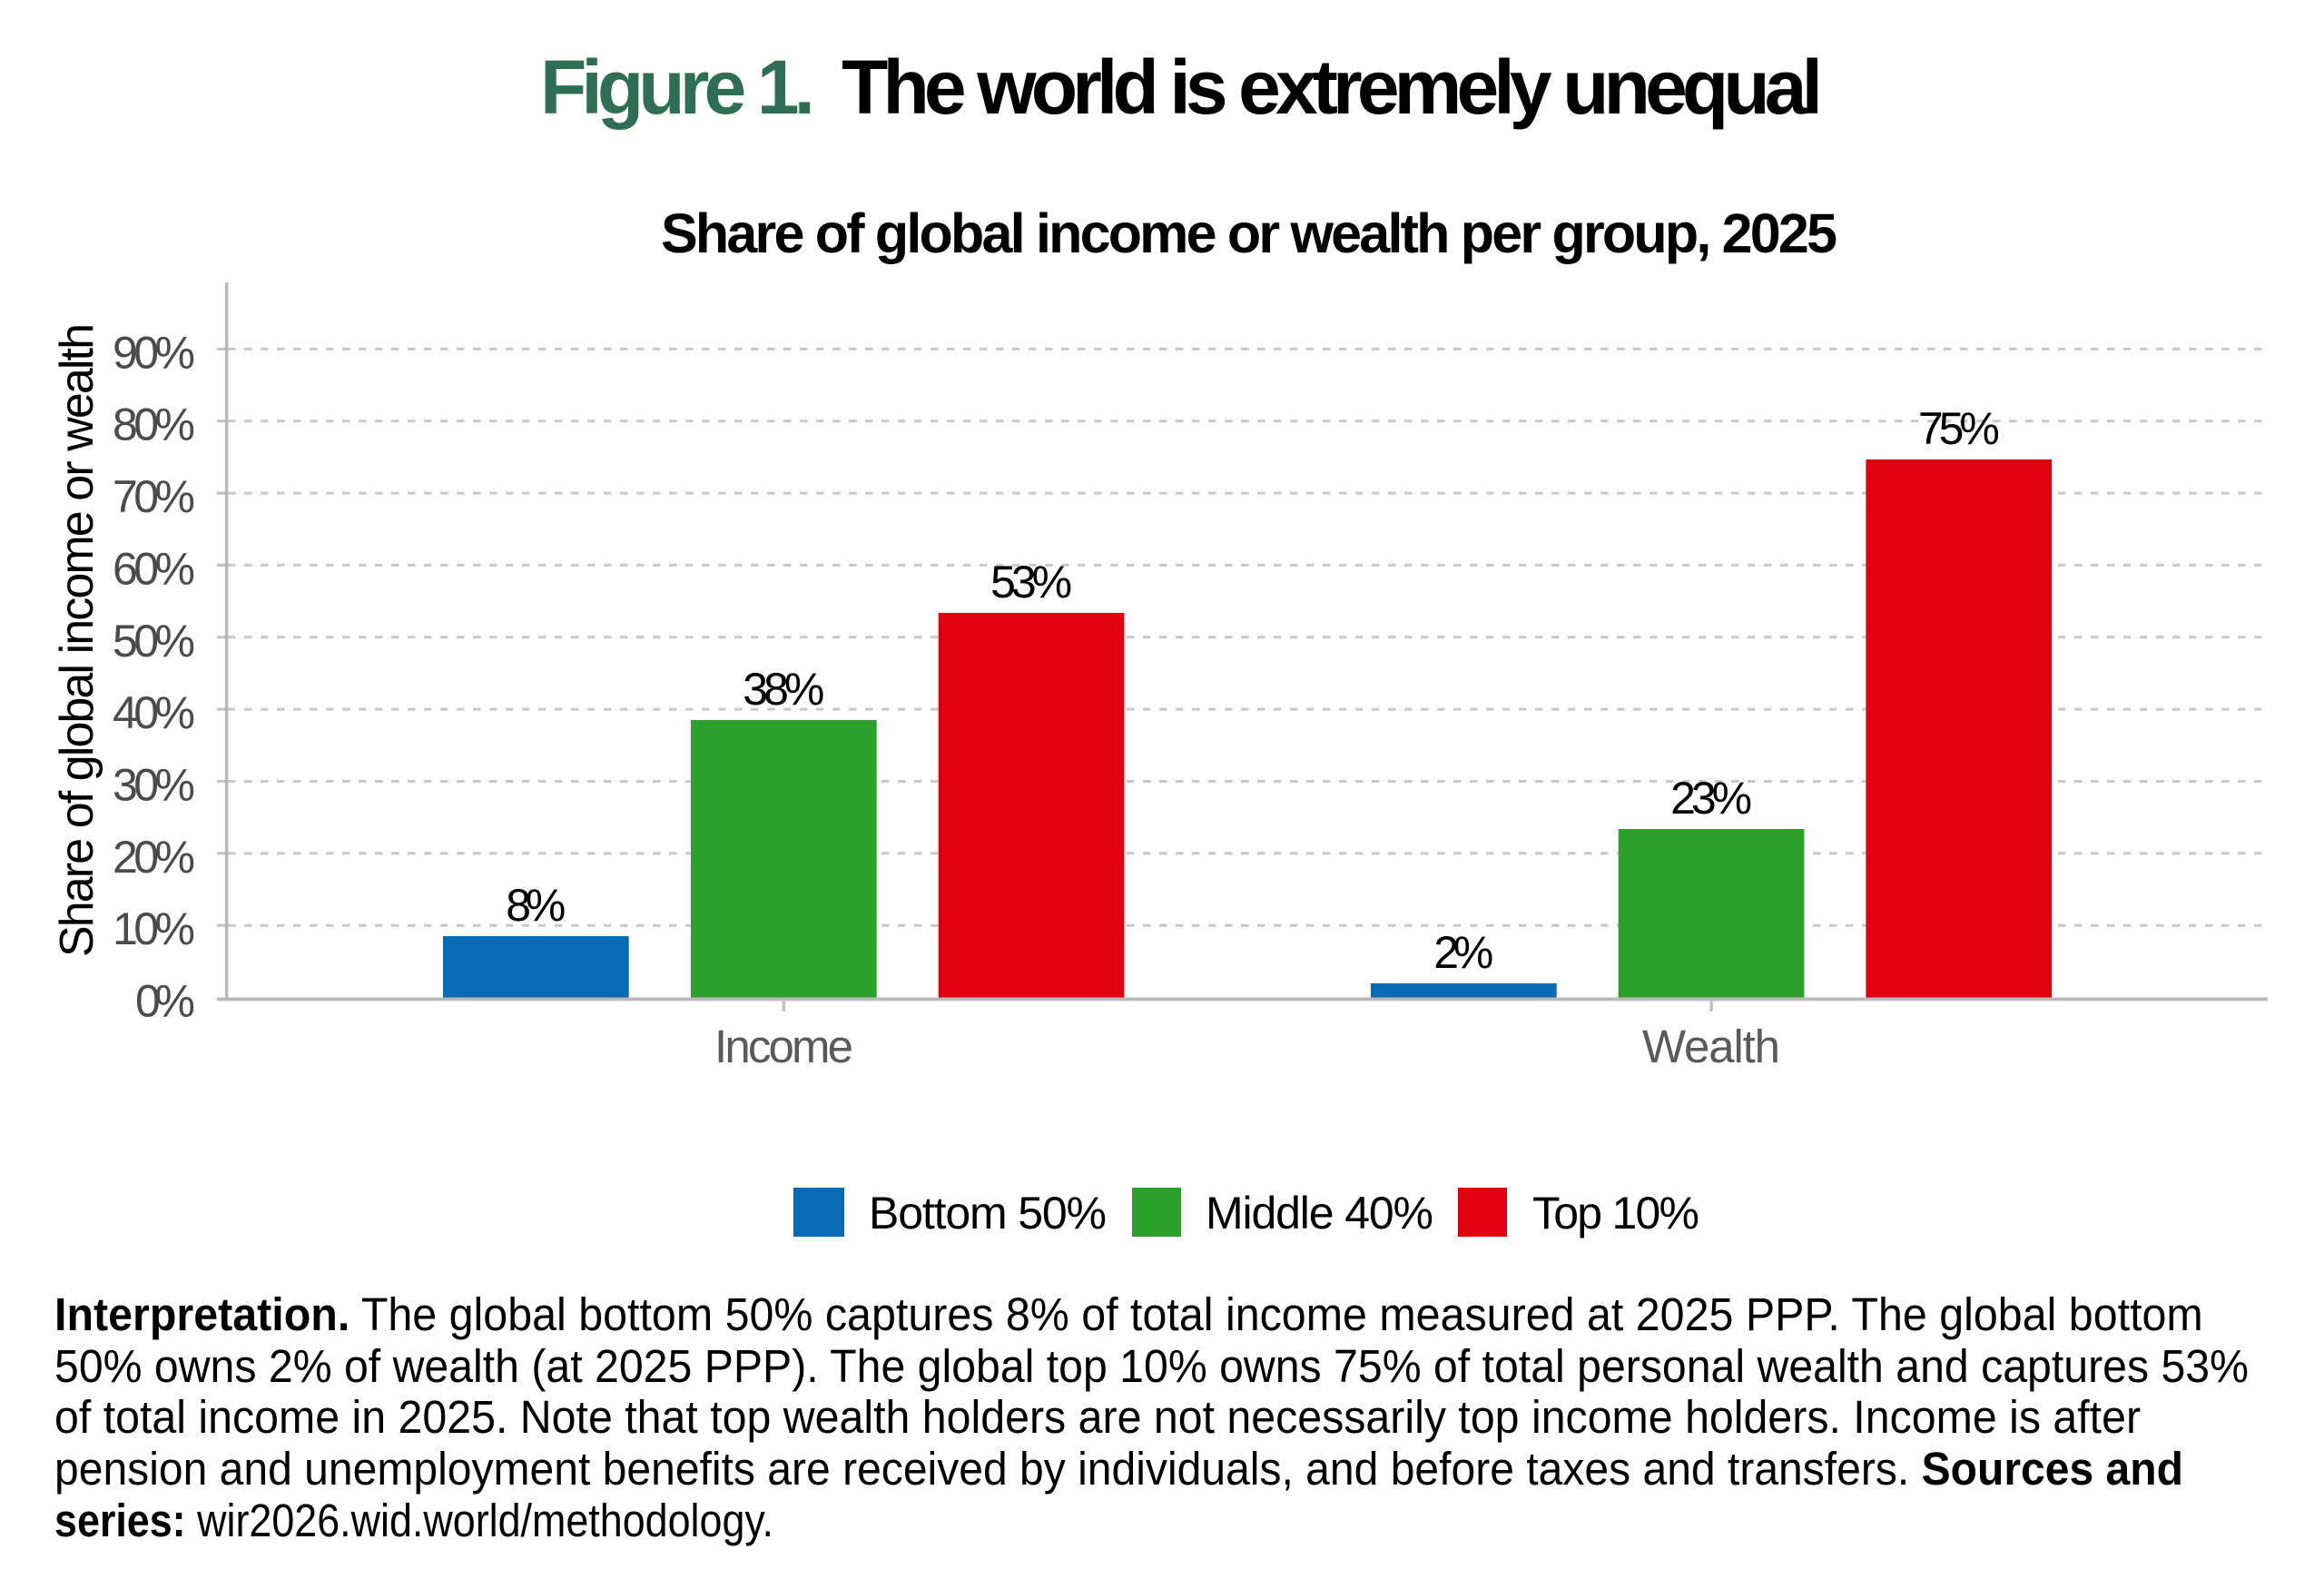  Describe the element at coordinates (677, 87) in the screenshot. I see `svg-text: Figure 1.` at that location.